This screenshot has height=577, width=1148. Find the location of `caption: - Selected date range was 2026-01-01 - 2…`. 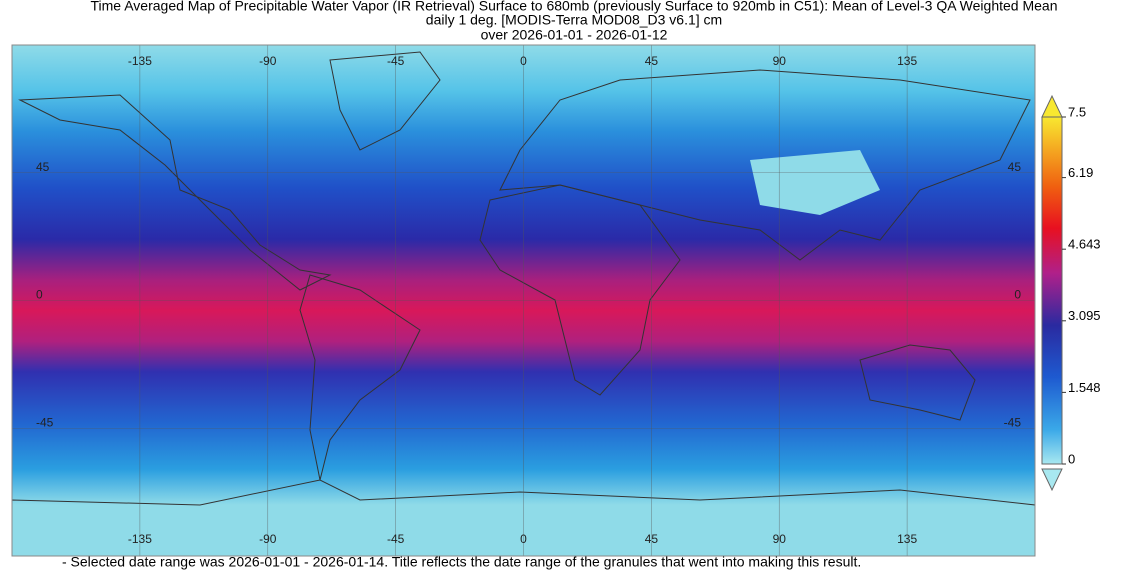

caption: - Selected date range was 2026-01-01 - 2… is located at coordinates (461, 562).